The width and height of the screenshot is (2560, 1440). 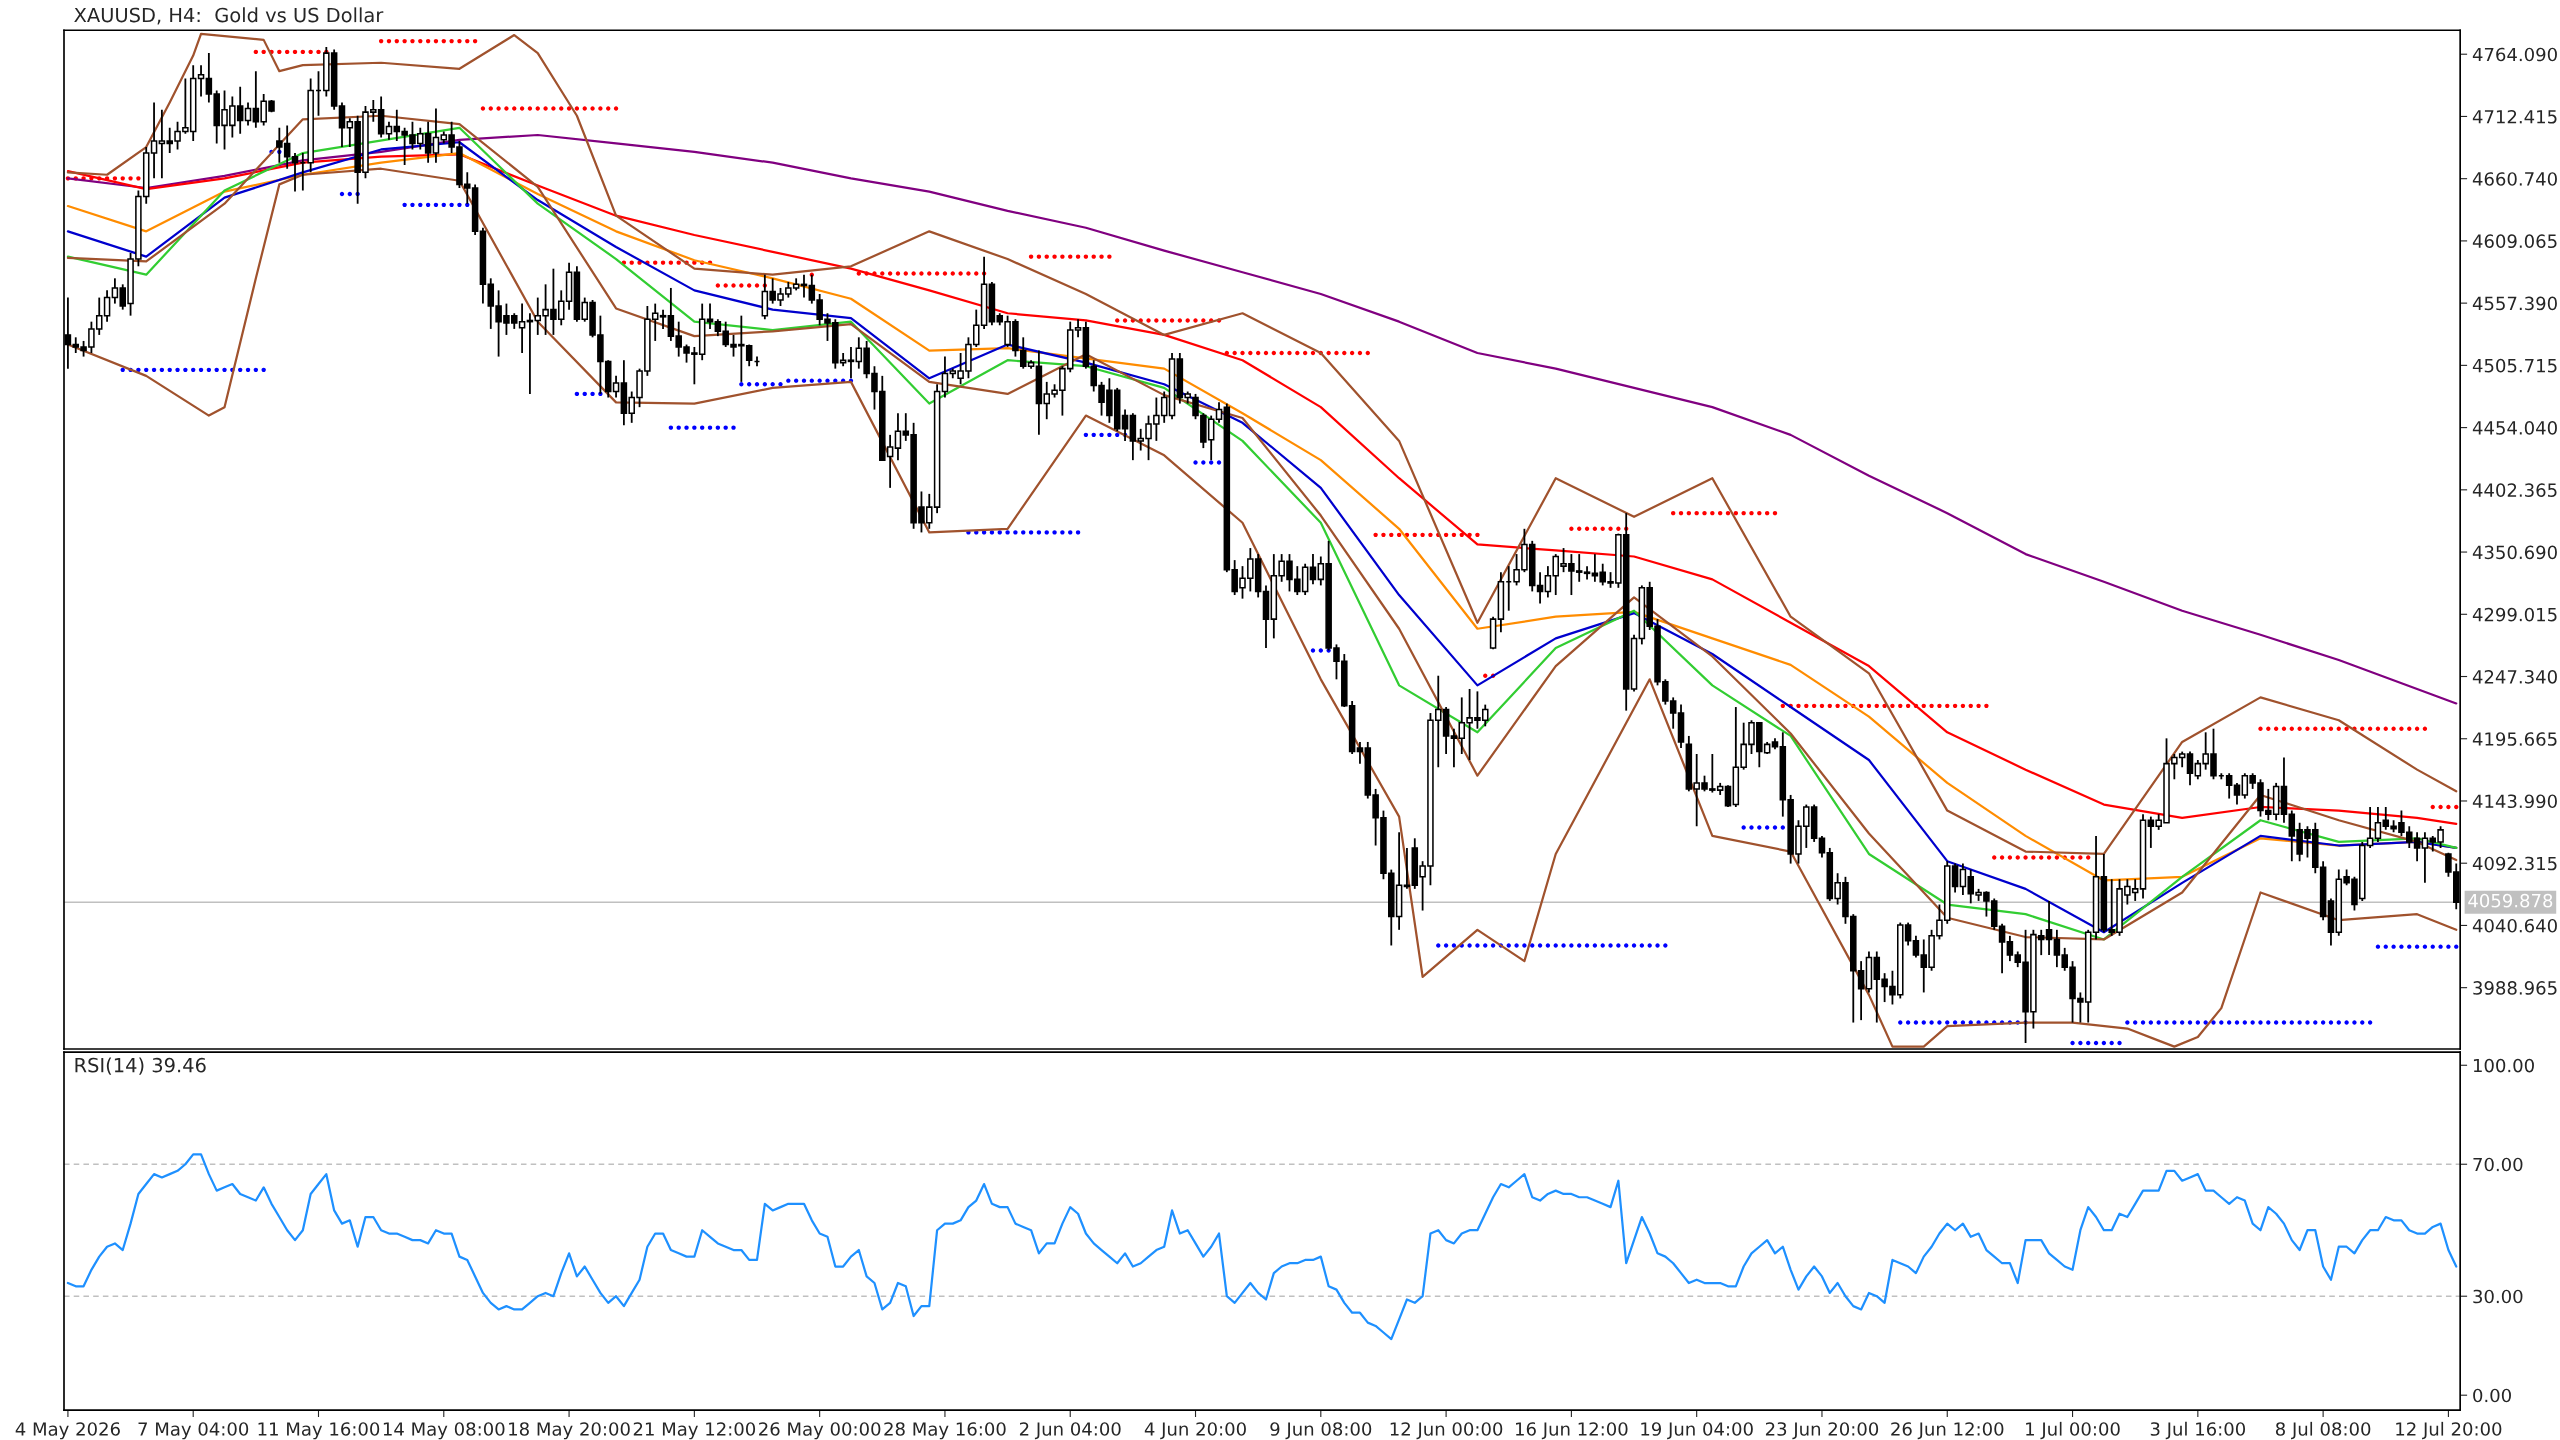 What do you see at coordinates (193, 1431) in the screenshot?
I see `x-tick-label: 7 May 04:00` at bounding box center [193, 1431].